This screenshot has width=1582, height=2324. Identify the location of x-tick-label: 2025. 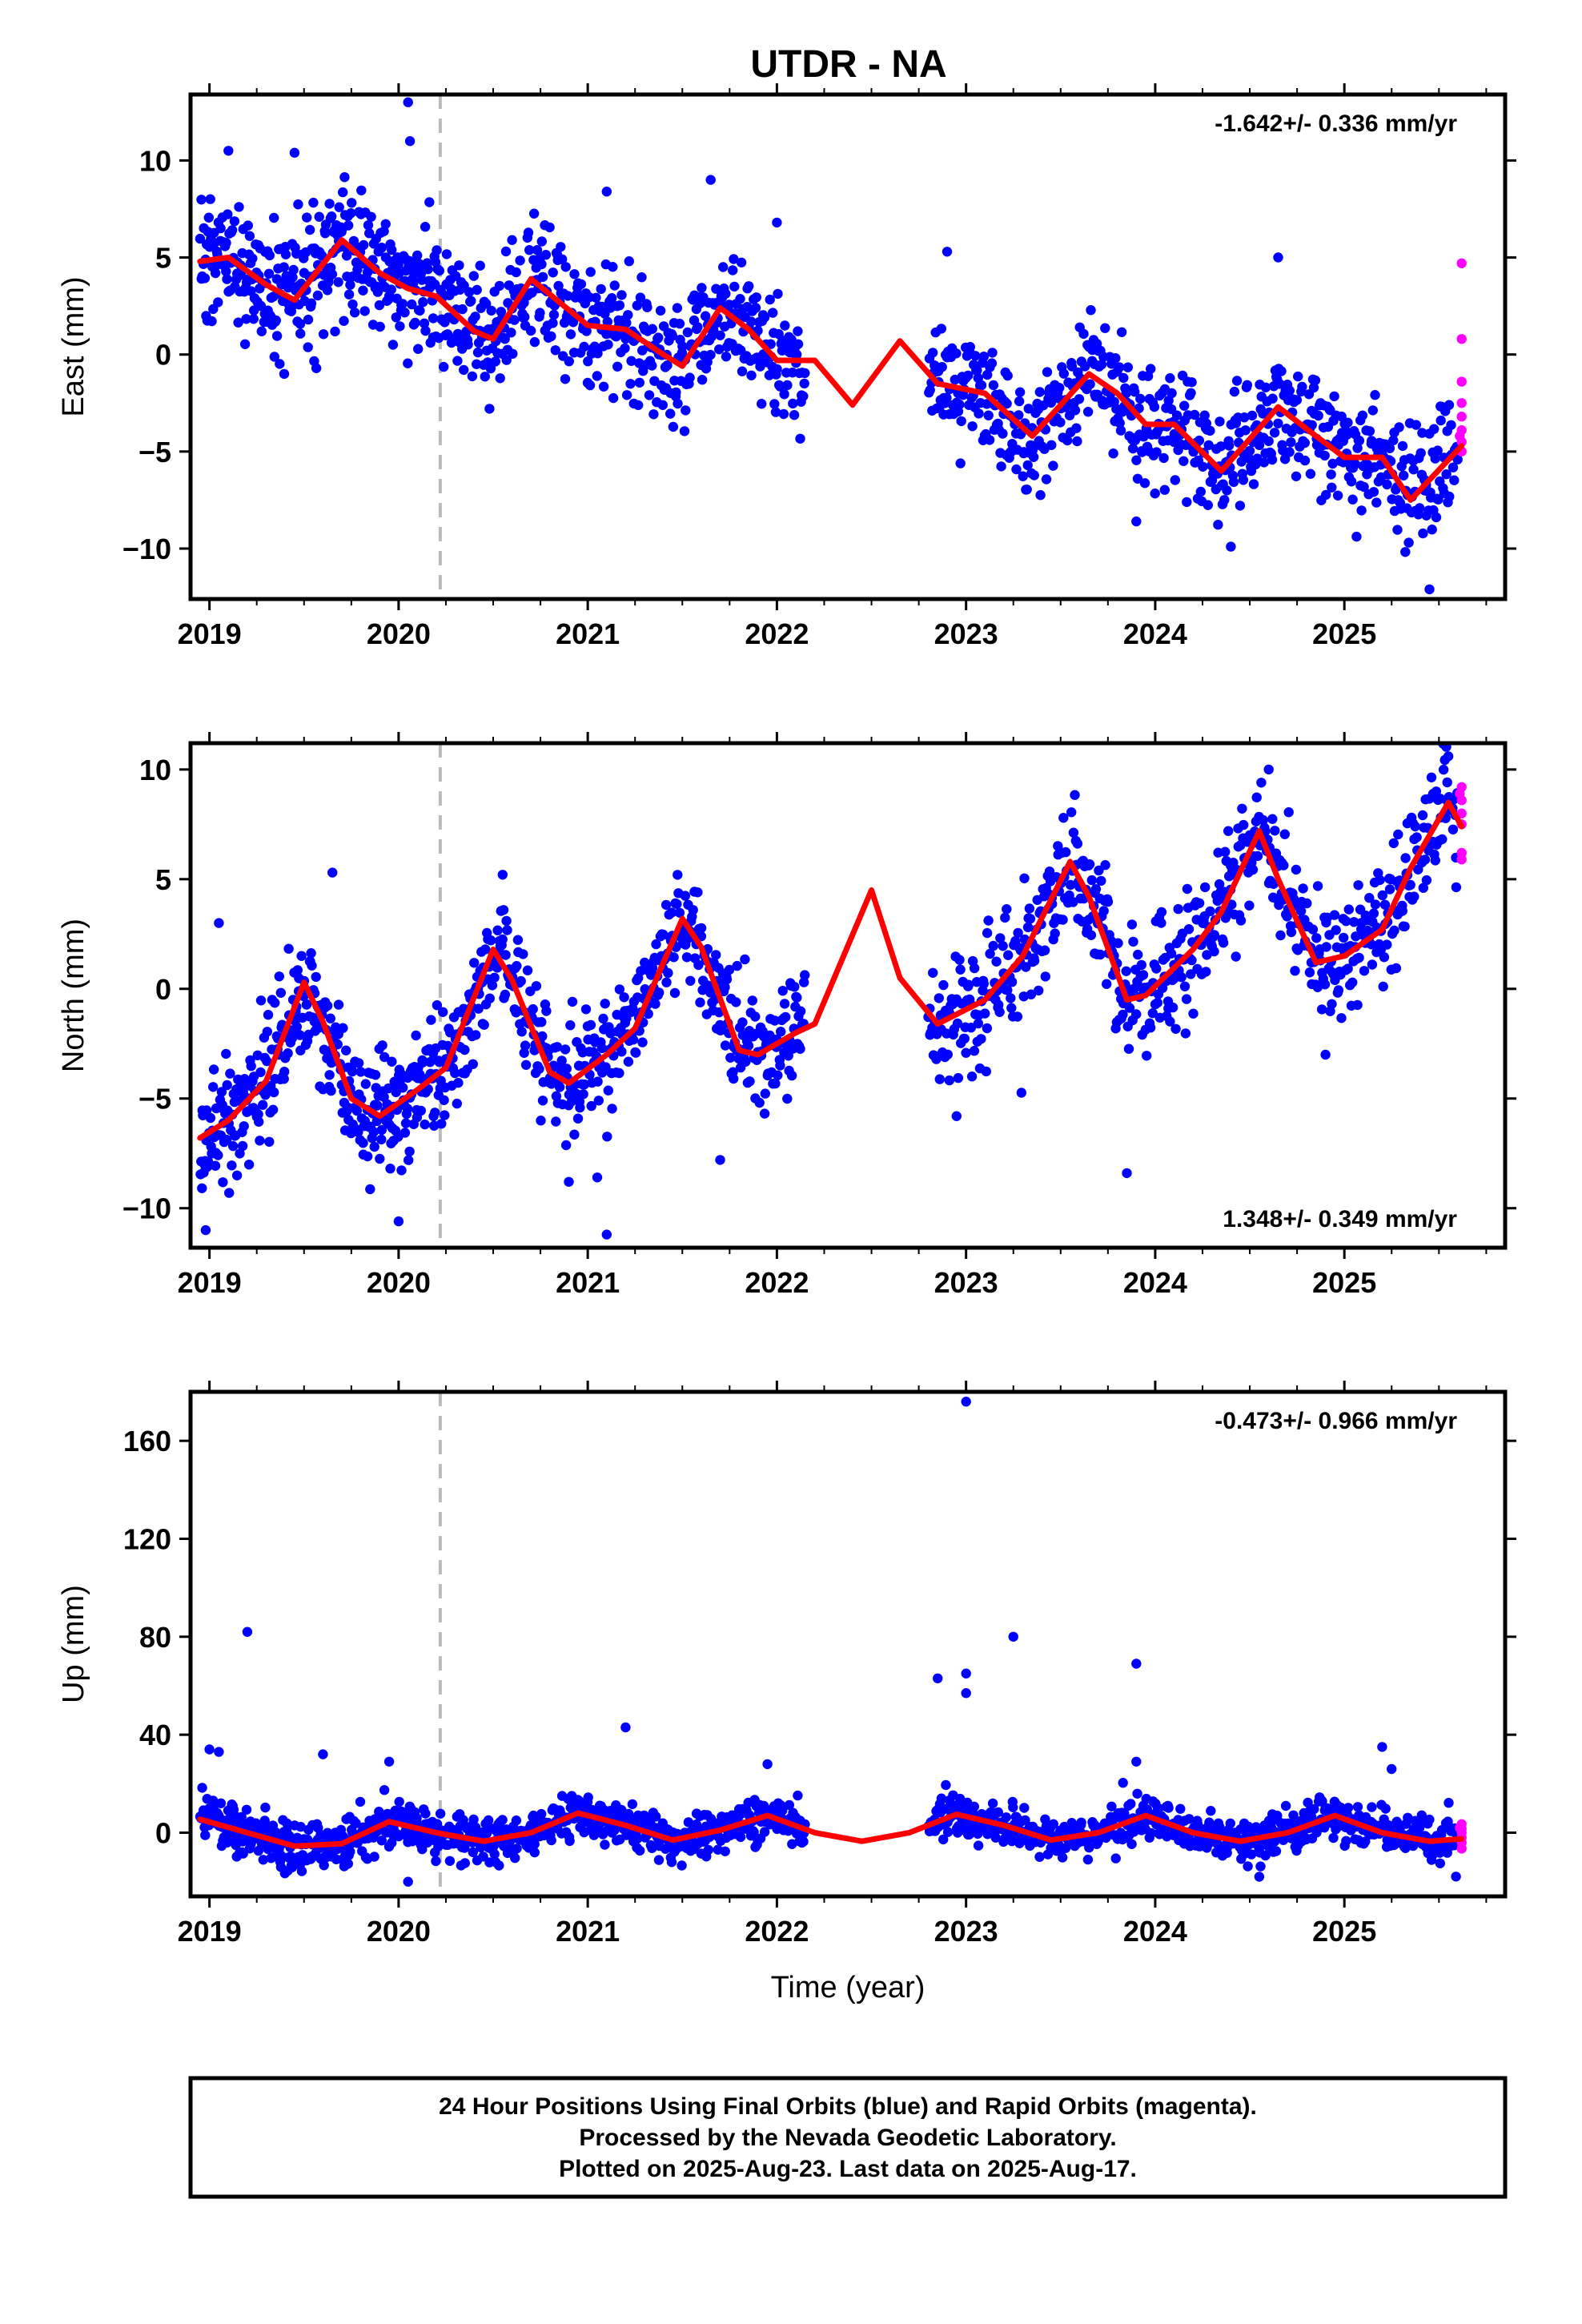
(1344, 633).